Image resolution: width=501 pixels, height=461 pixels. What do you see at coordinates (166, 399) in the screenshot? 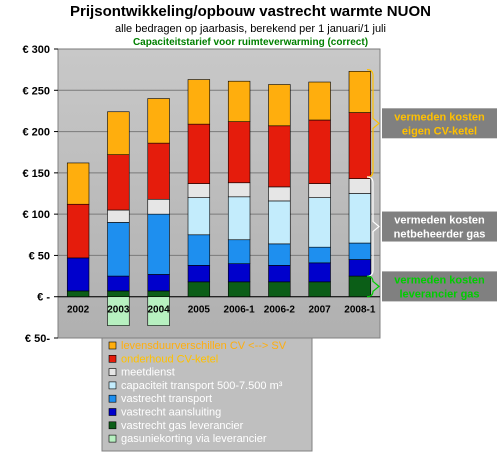
I see `legend-label: vastrecht transport` at bounding box center [166, 399].